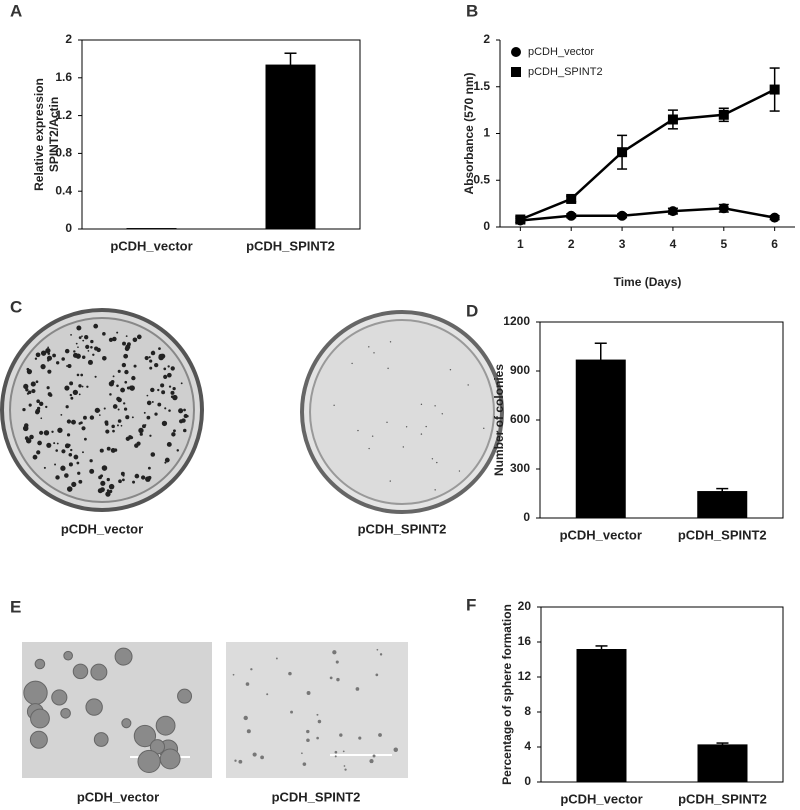 This screenshot has width=800, height=810. Describe the element at coordinates (68, 228) in the screenshot. I see `y-tick-label: 0` at that location.